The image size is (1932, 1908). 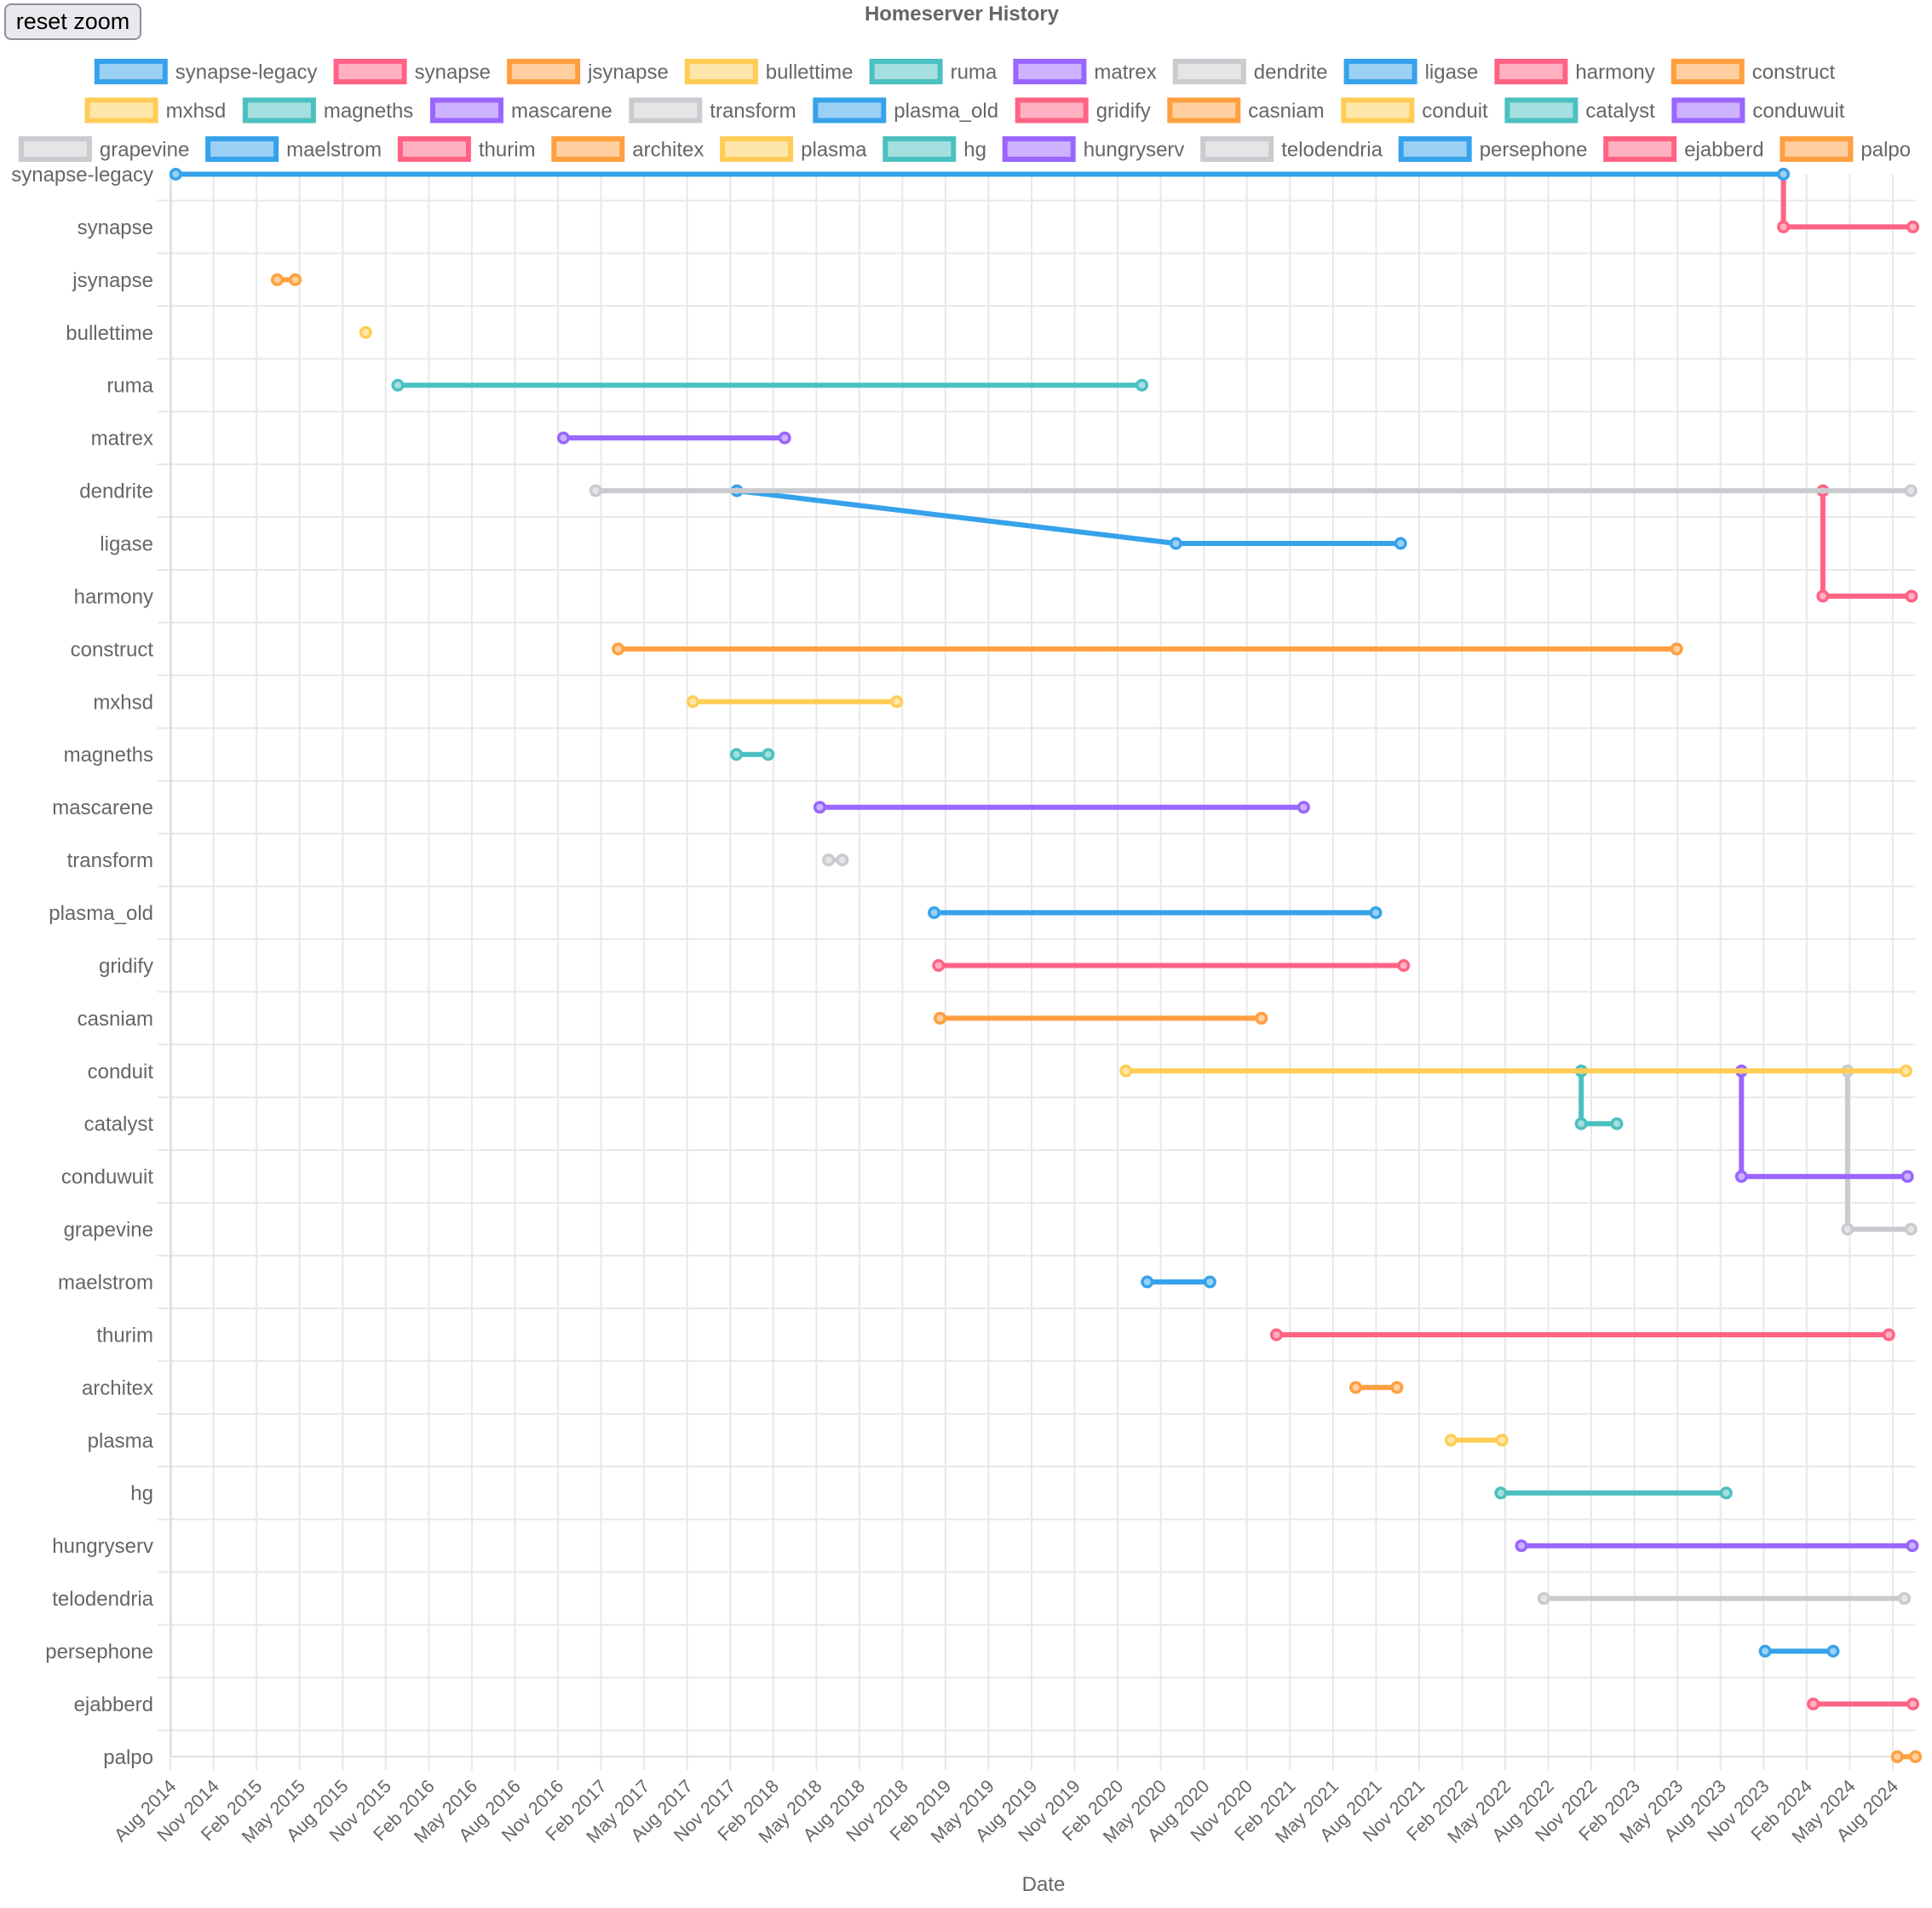 What do you see at coordinates (1044, 1885) in the screenshot?
I see `svg-text: Date` at bounding box center [1044, 1885].